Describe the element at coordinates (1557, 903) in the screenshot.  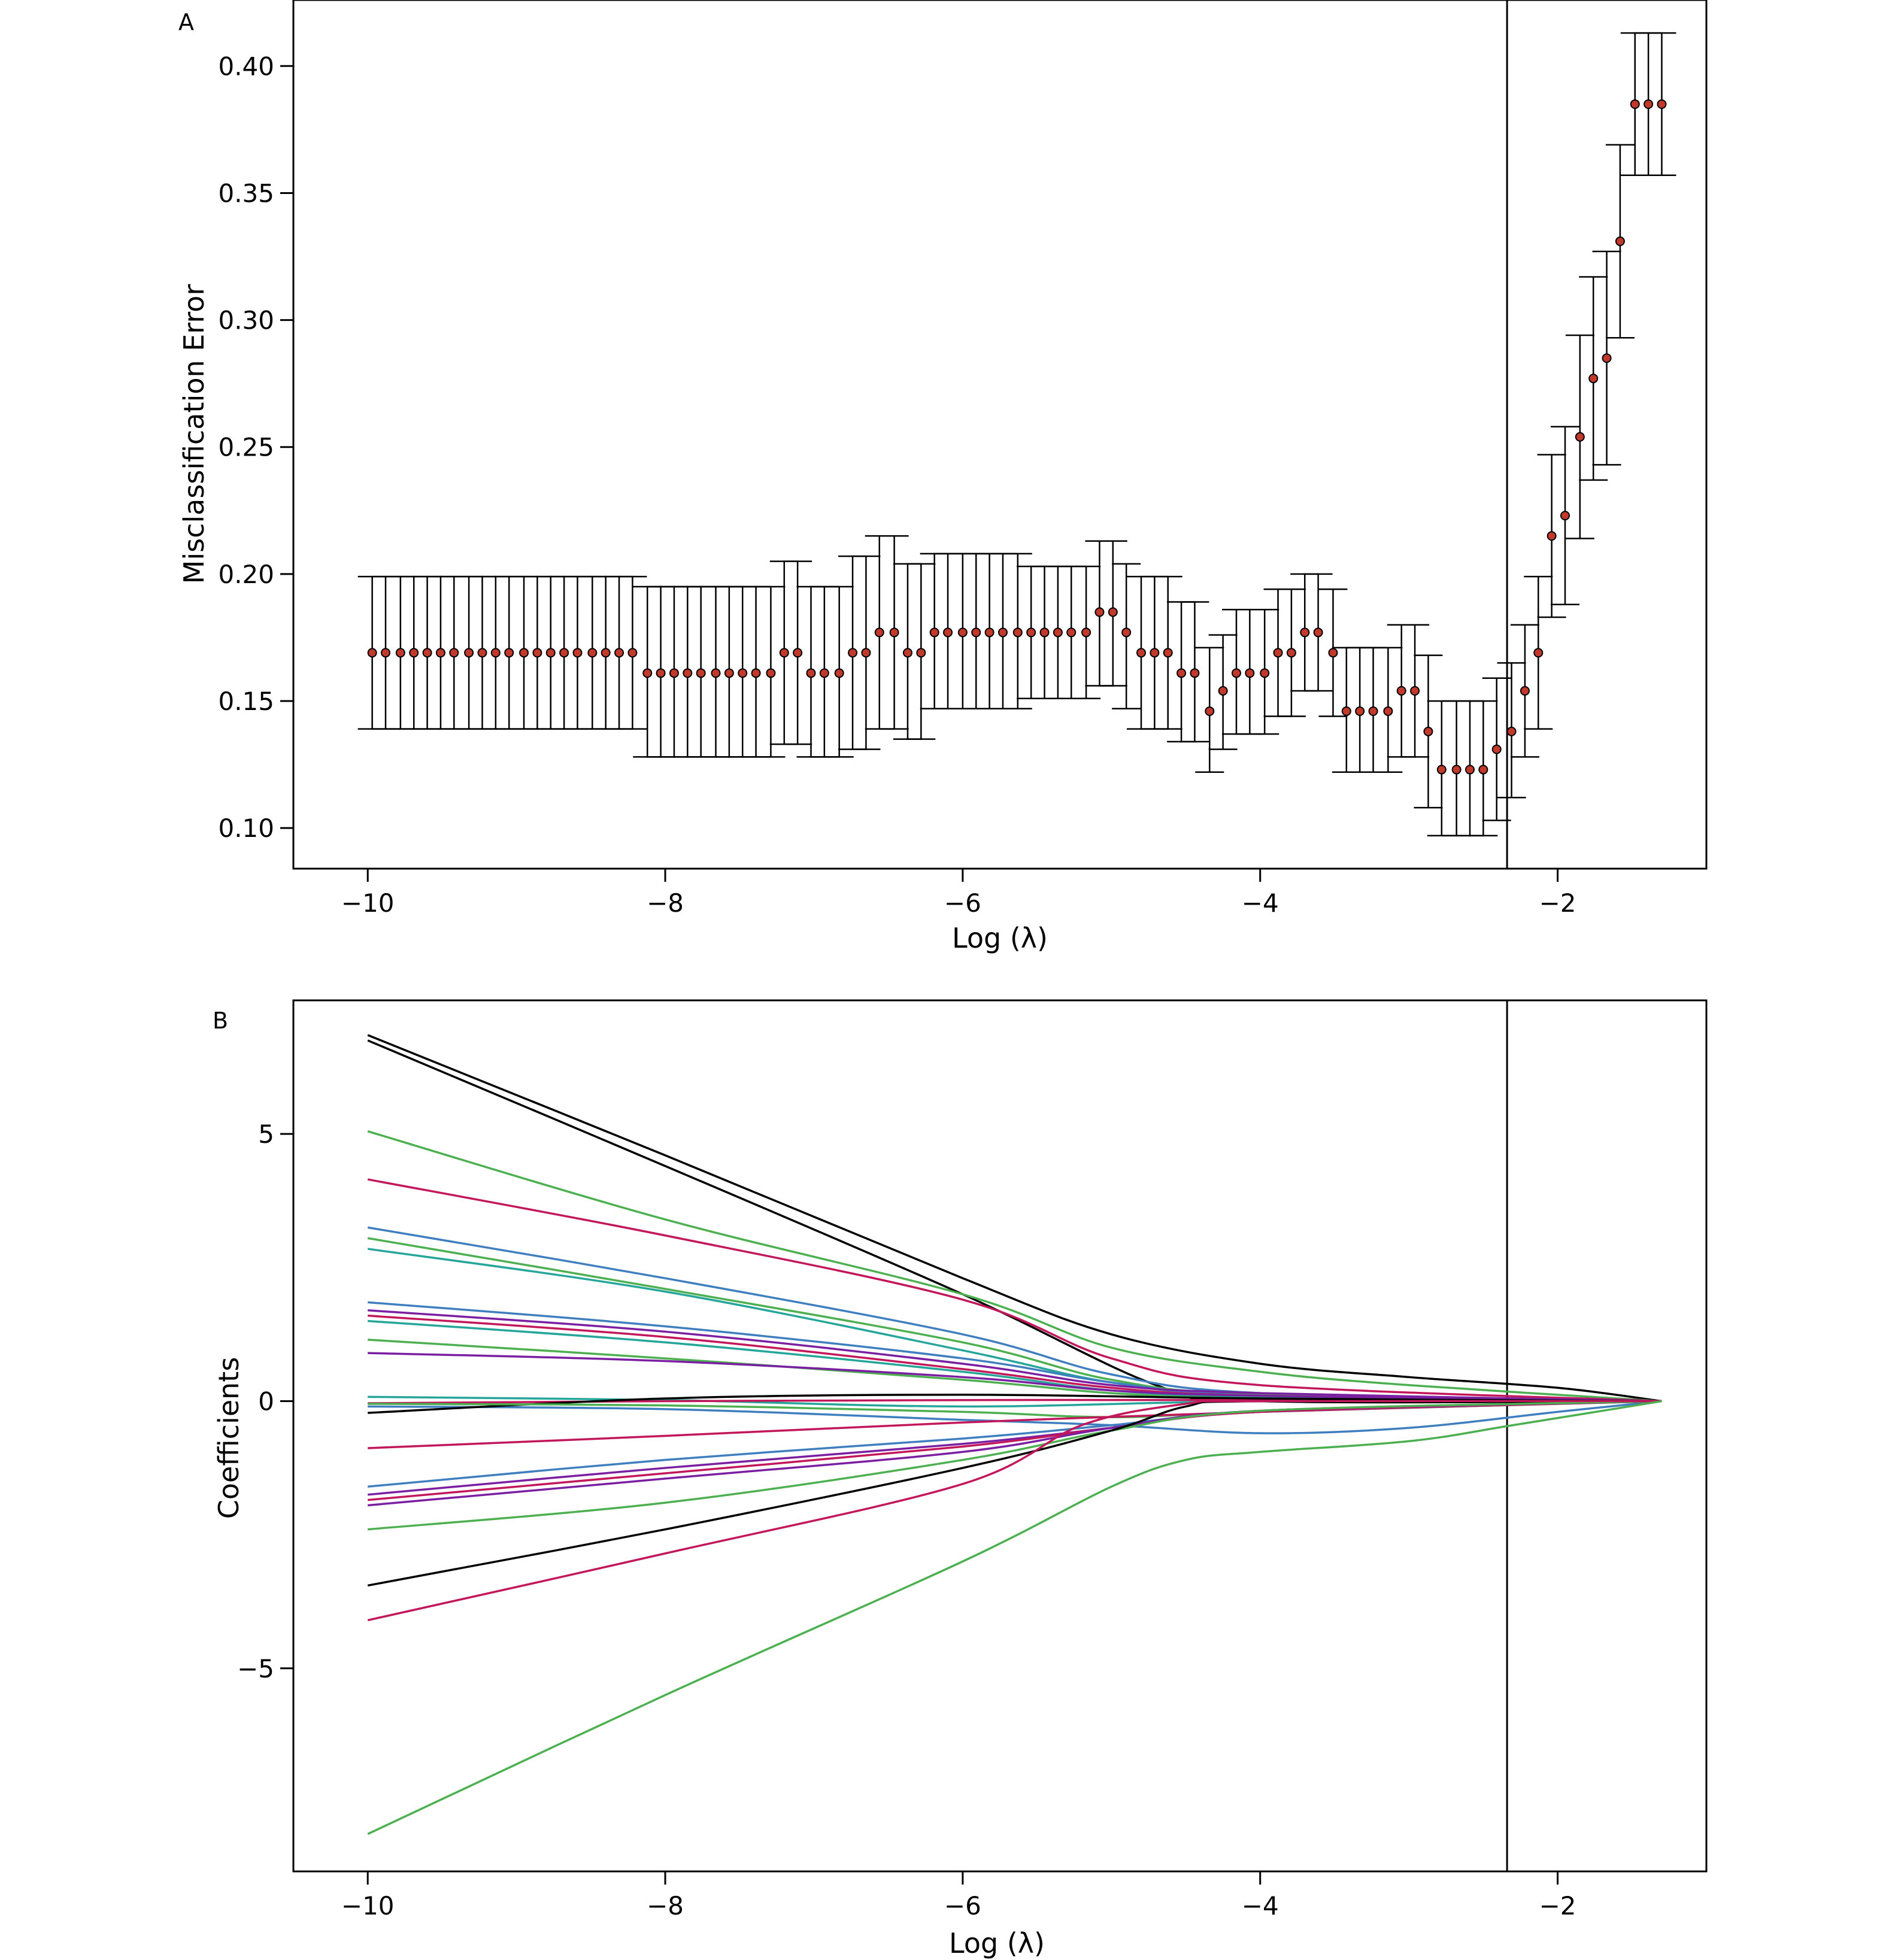
I see `panel-a-x-tick-label: −2` at that location.